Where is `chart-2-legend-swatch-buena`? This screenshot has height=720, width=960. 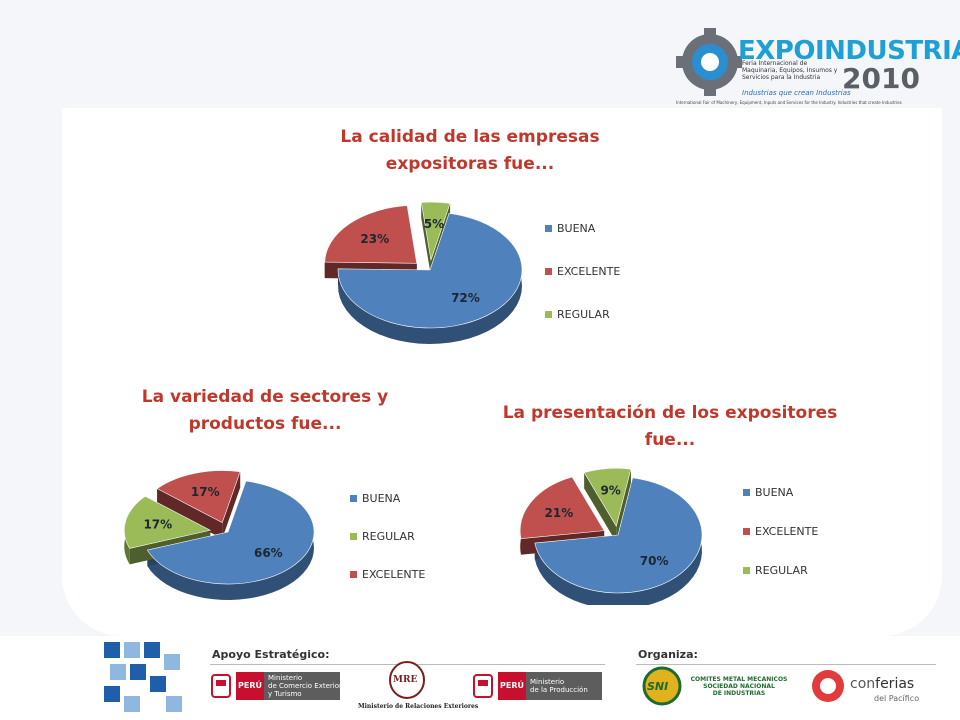 chart-2-legend-swatch-buena is located at coordinates (353, 498).